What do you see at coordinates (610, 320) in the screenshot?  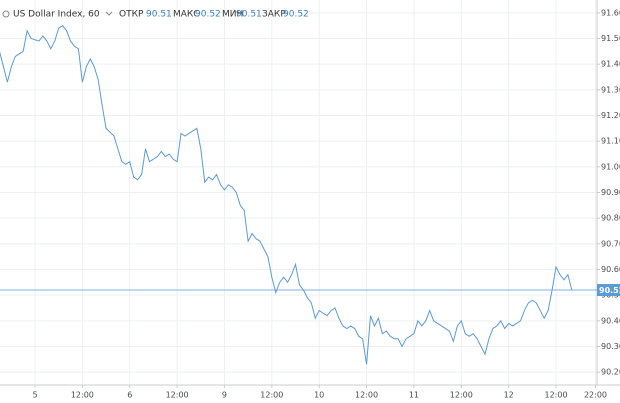 I see `y-tick-label: 90.40` at bounding box center [610, 320].